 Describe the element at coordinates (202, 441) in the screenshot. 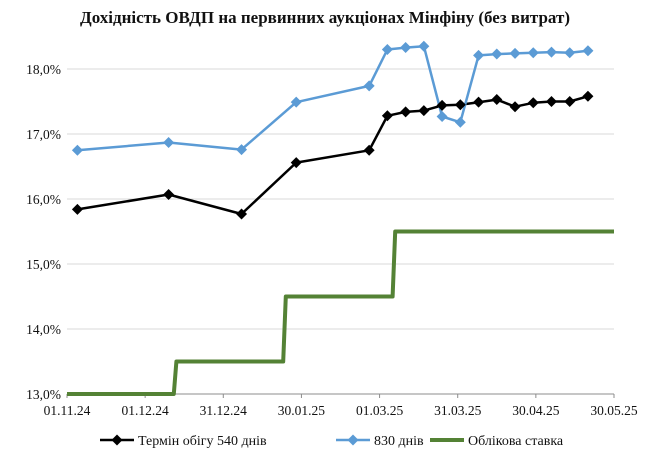

I see `legend-item-1-label: Термін обігу 540 днів` at that location.